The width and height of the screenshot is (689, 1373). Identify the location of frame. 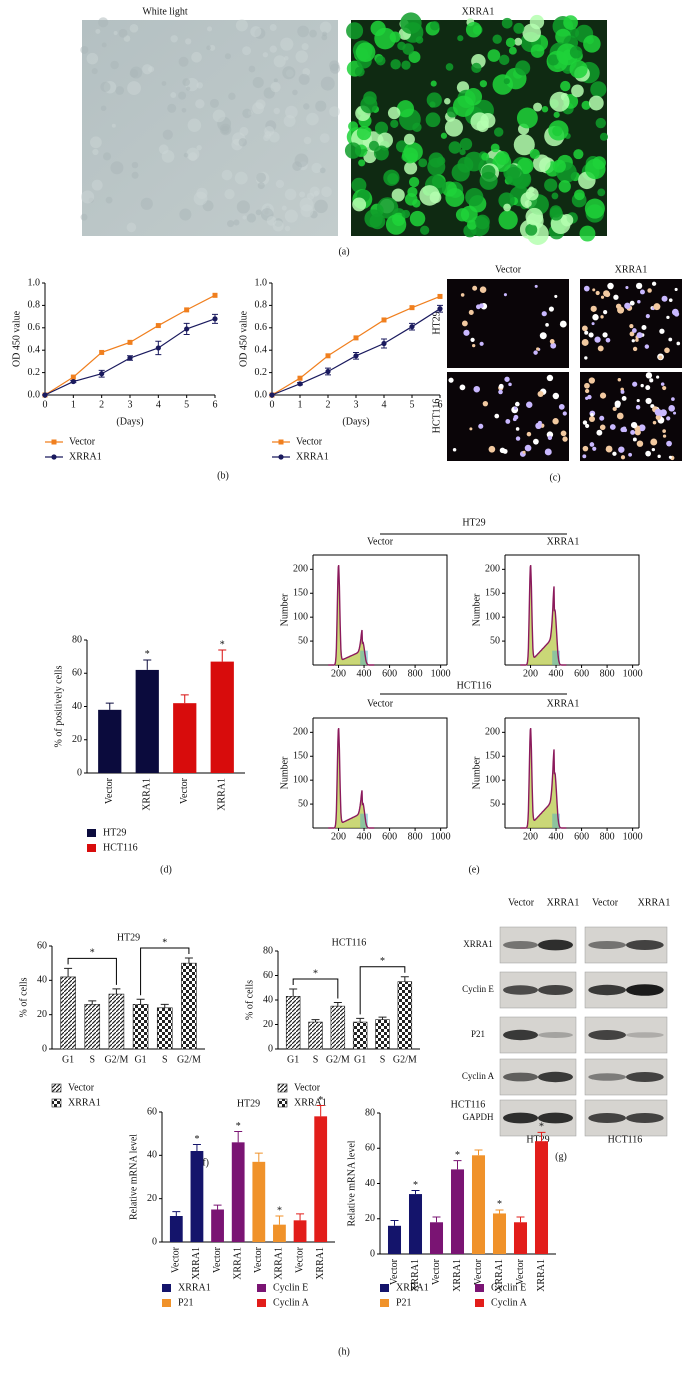
(572, 609).